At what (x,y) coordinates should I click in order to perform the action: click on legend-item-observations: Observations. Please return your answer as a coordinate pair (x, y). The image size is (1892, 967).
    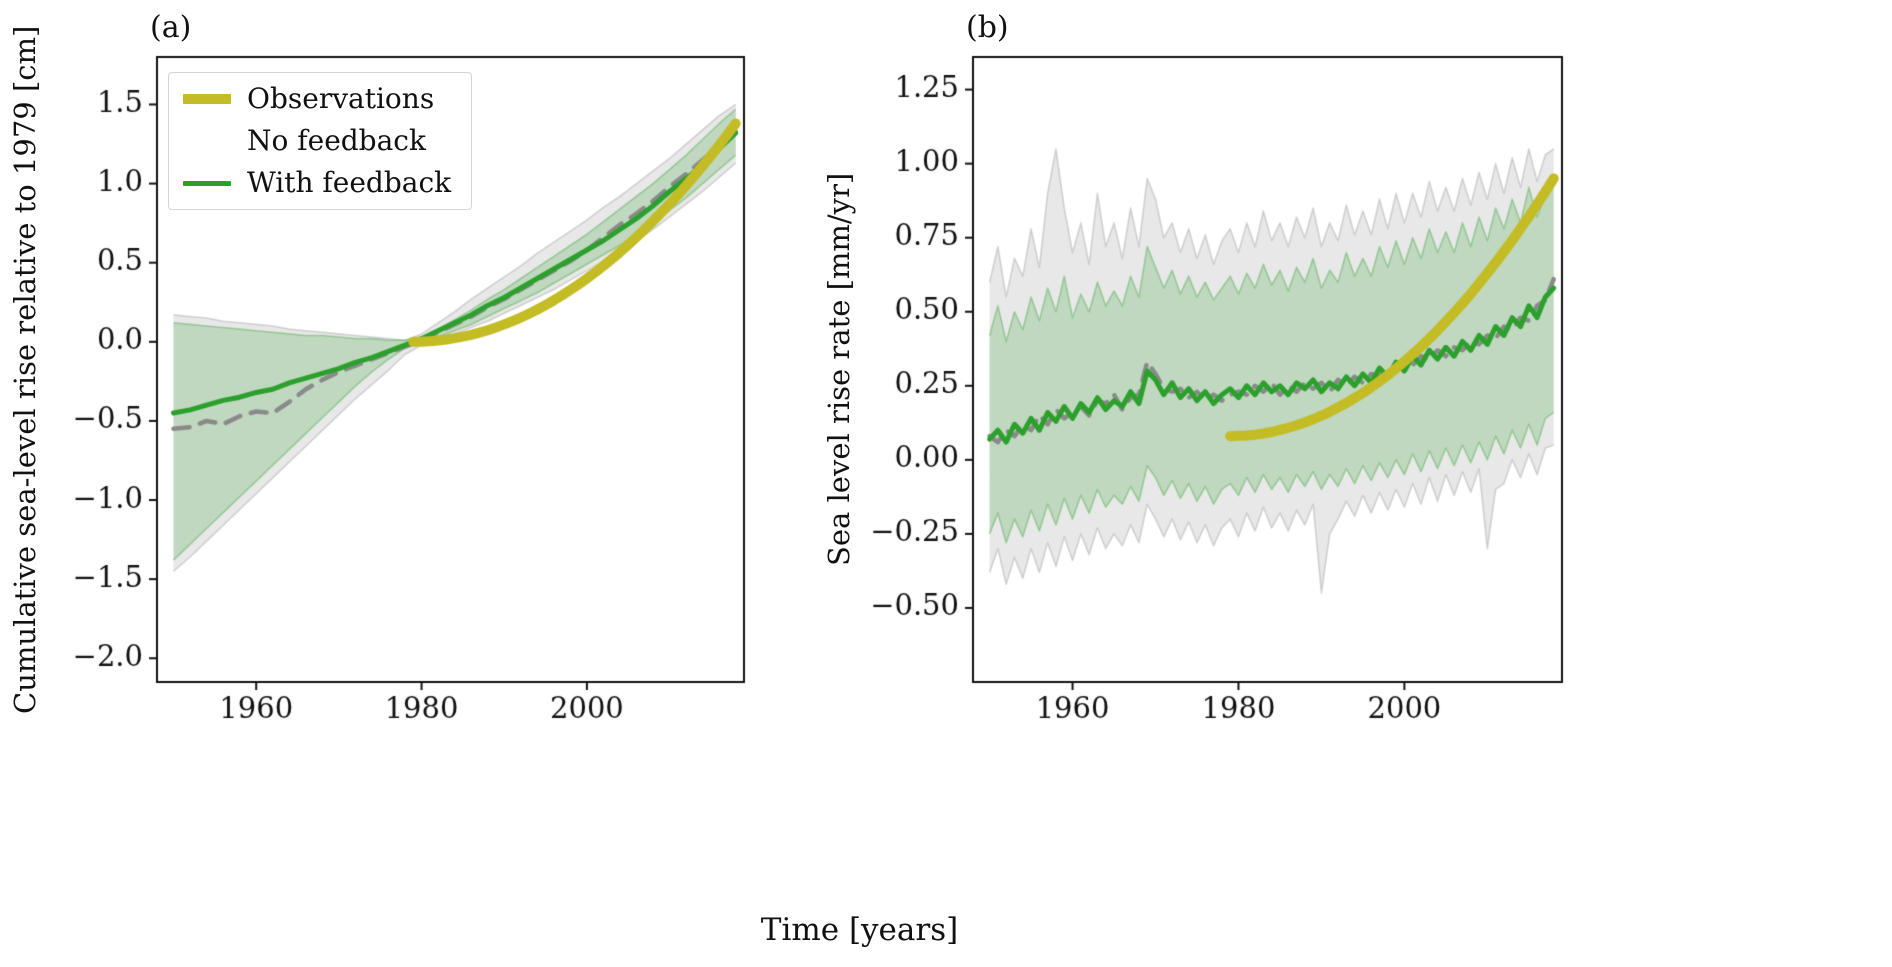
    Looking at the image, I should click on (317, 99).